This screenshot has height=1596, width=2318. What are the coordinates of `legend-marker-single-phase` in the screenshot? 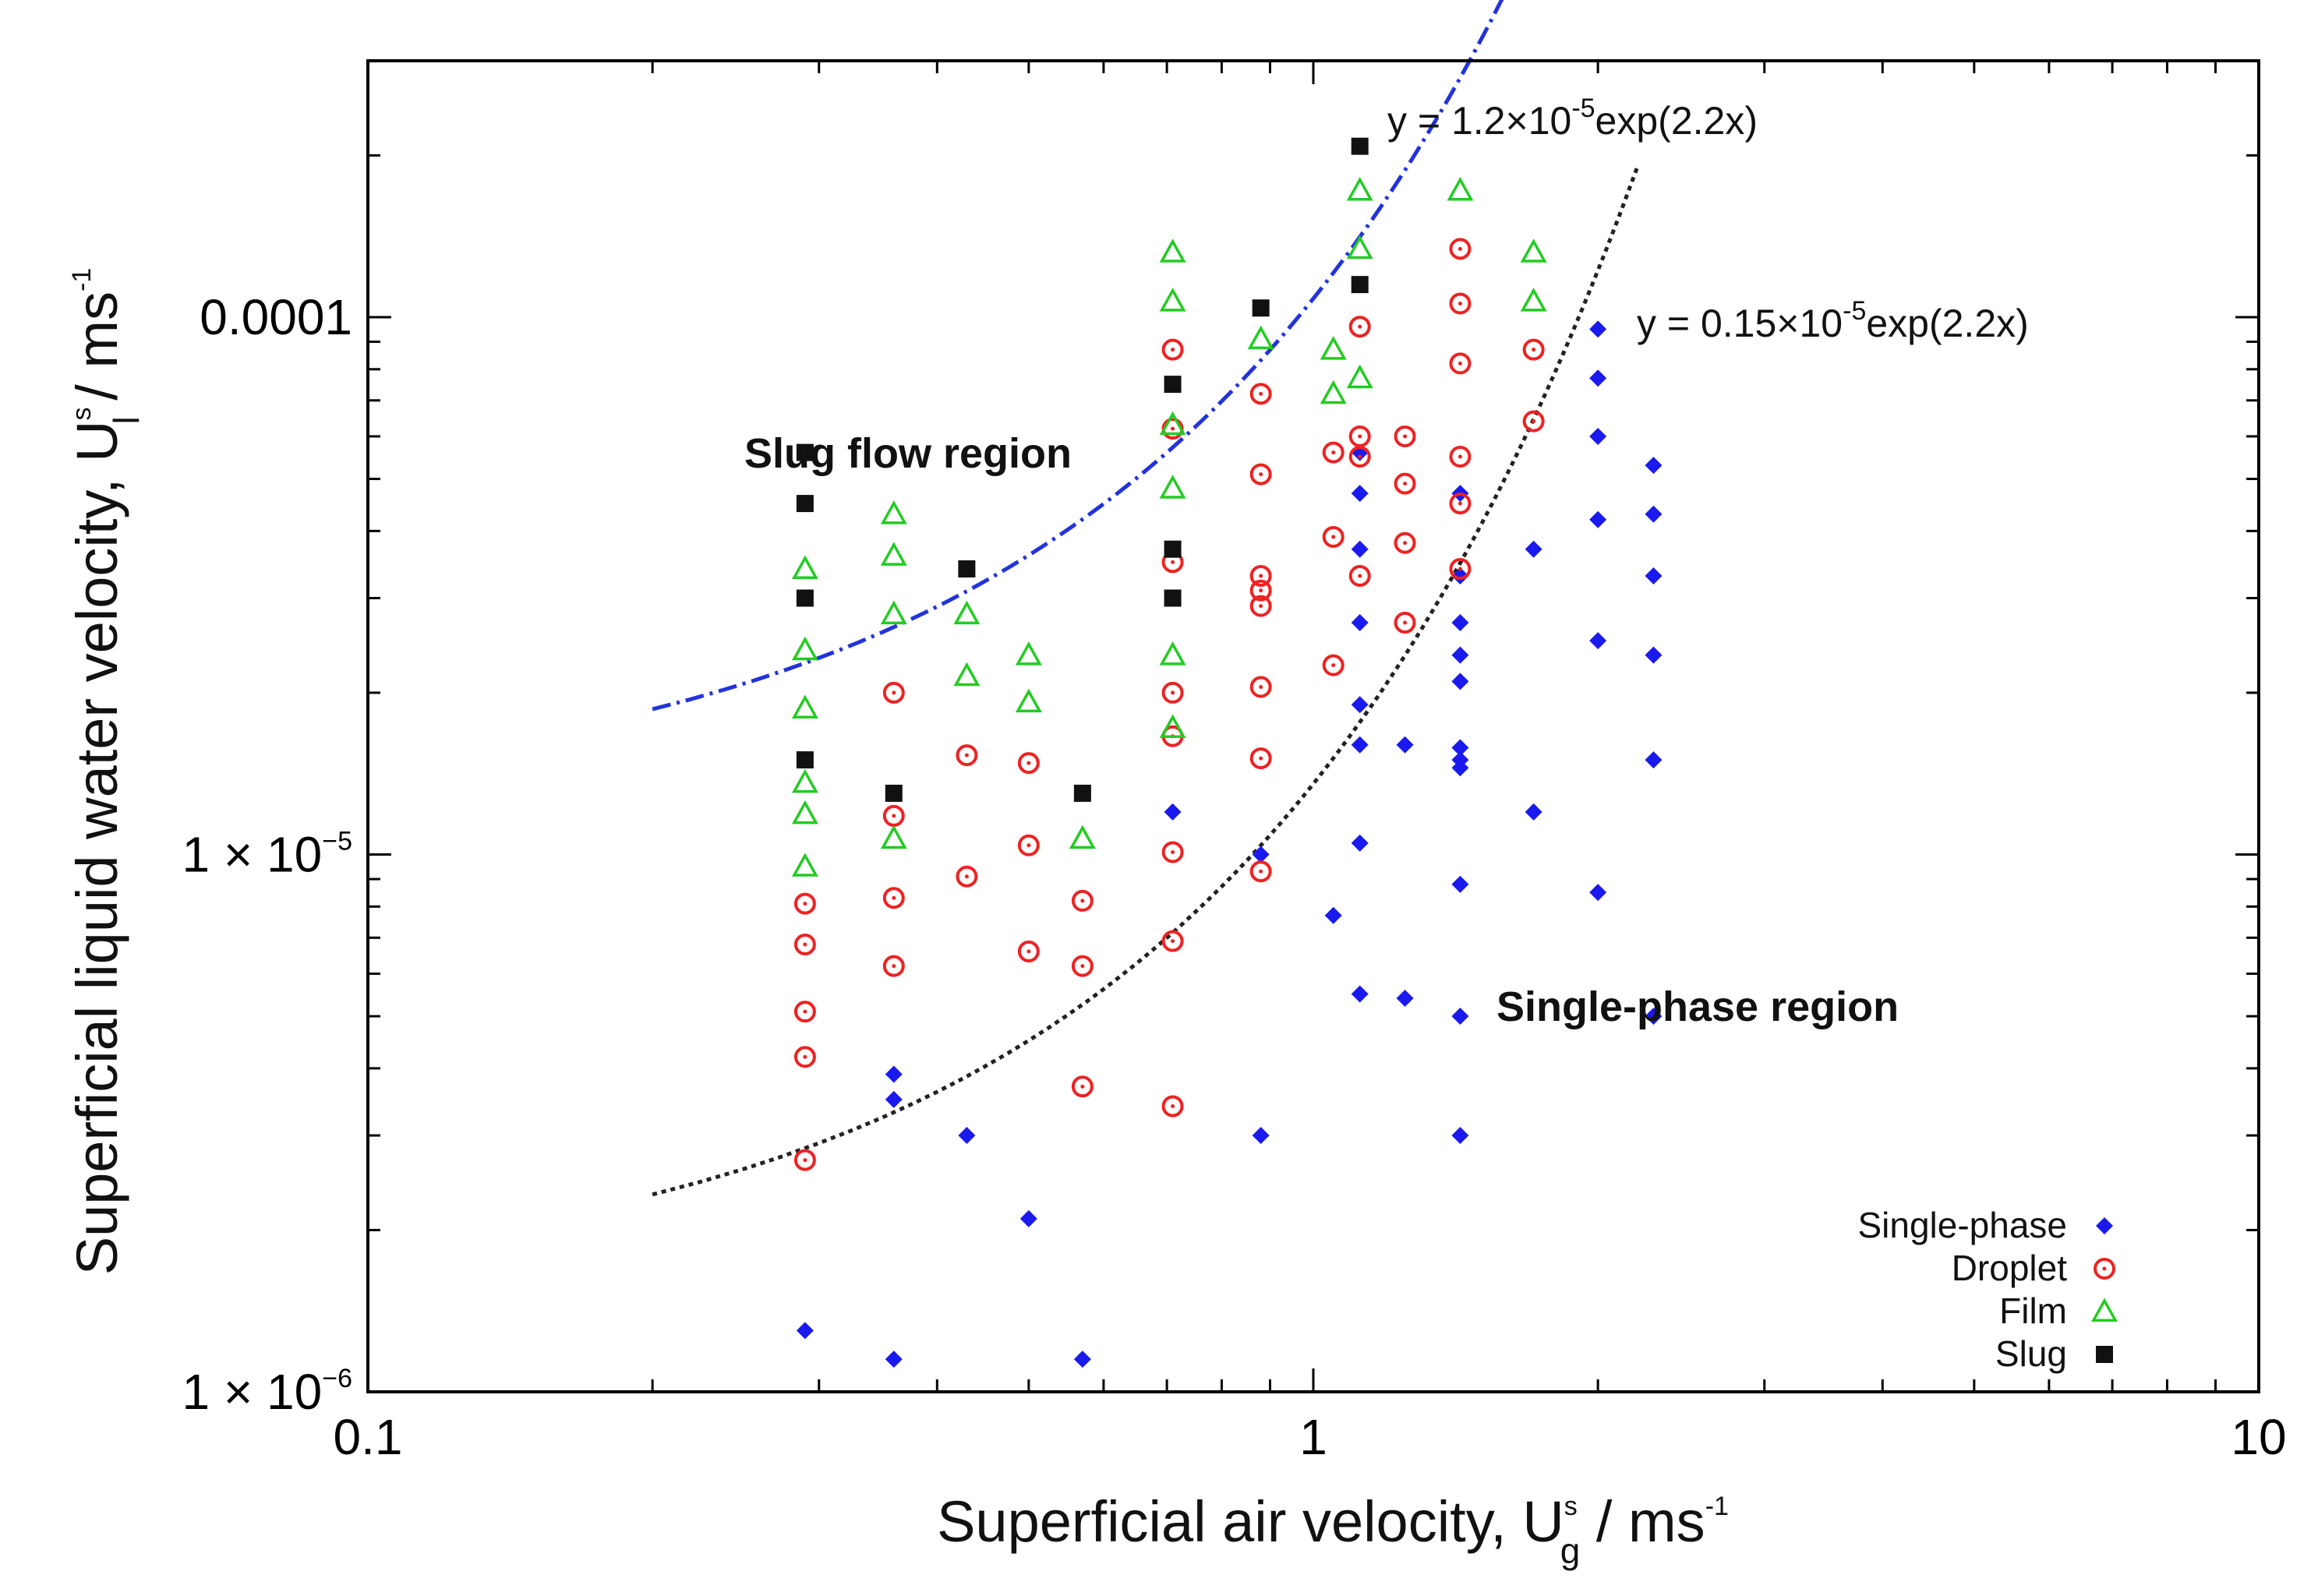 It's located at (2104, 1225).